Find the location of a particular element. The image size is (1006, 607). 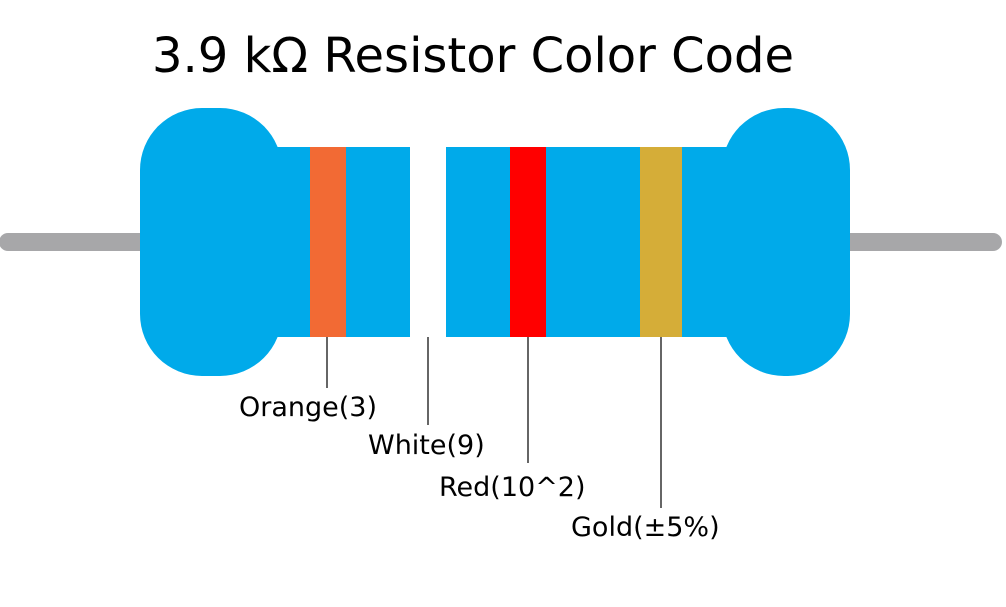

band-gold is located at coordinates (661, 242).